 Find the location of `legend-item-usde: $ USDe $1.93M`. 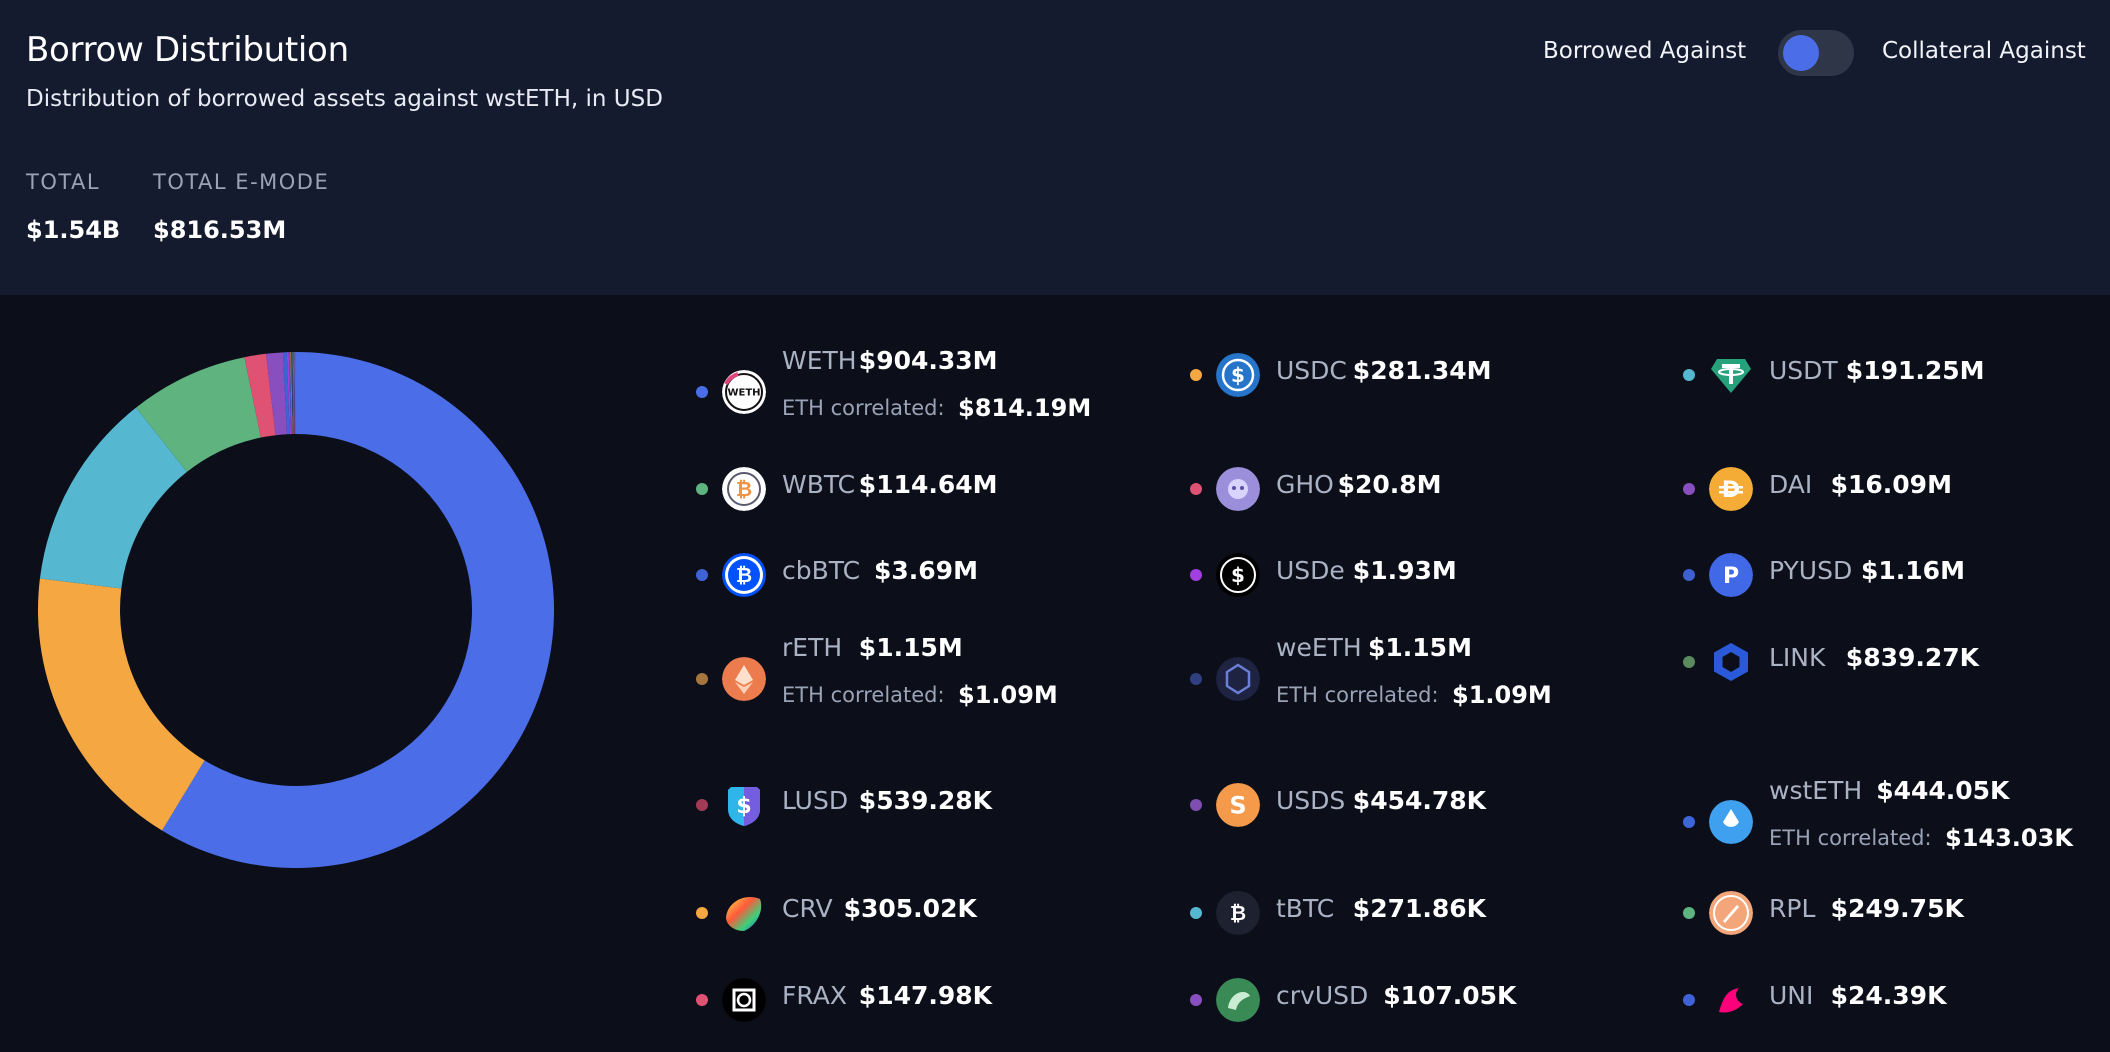

legend-item-usde: $ USDe $1.93M is located at coordinates (1425, 576).